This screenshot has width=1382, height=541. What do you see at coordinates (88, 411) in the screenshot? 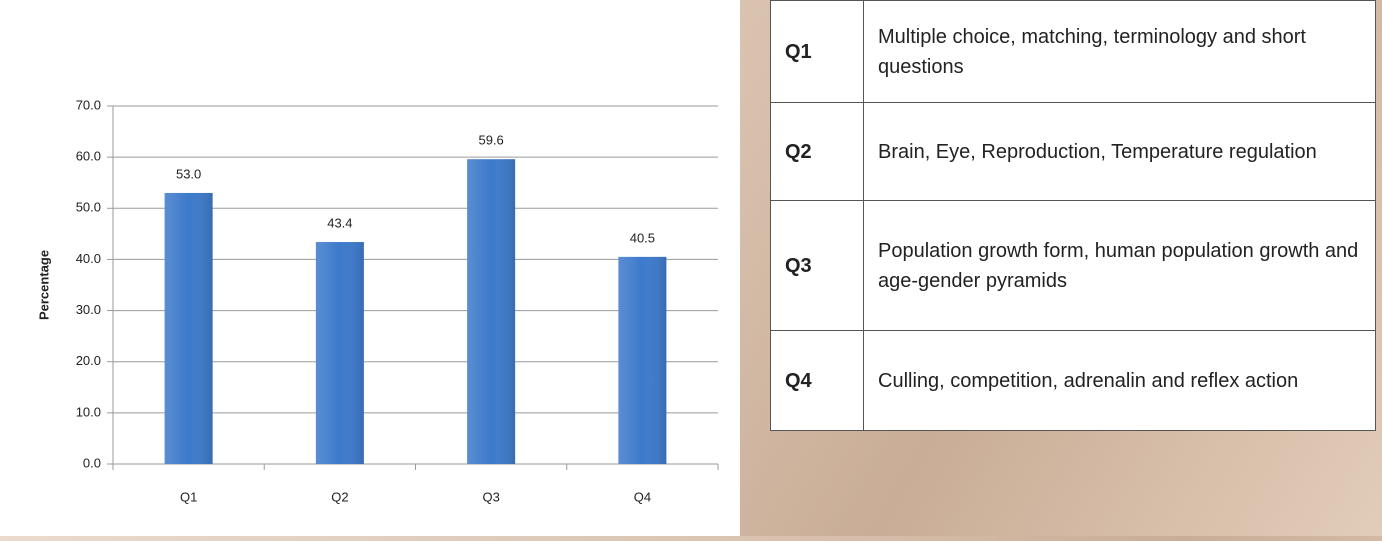
I see `y-tick-label: 10.0` at bounding box center [88, 411].